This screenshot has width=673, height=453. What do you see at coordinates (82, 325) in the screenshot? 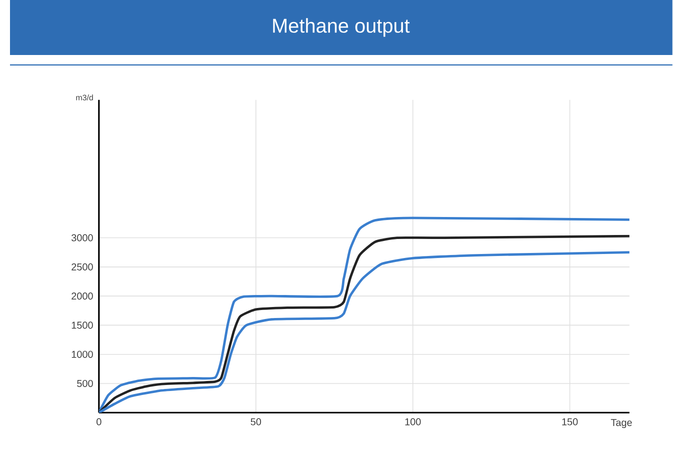
I see `y-tick-label: 1500` at bounding box center [82, 325].